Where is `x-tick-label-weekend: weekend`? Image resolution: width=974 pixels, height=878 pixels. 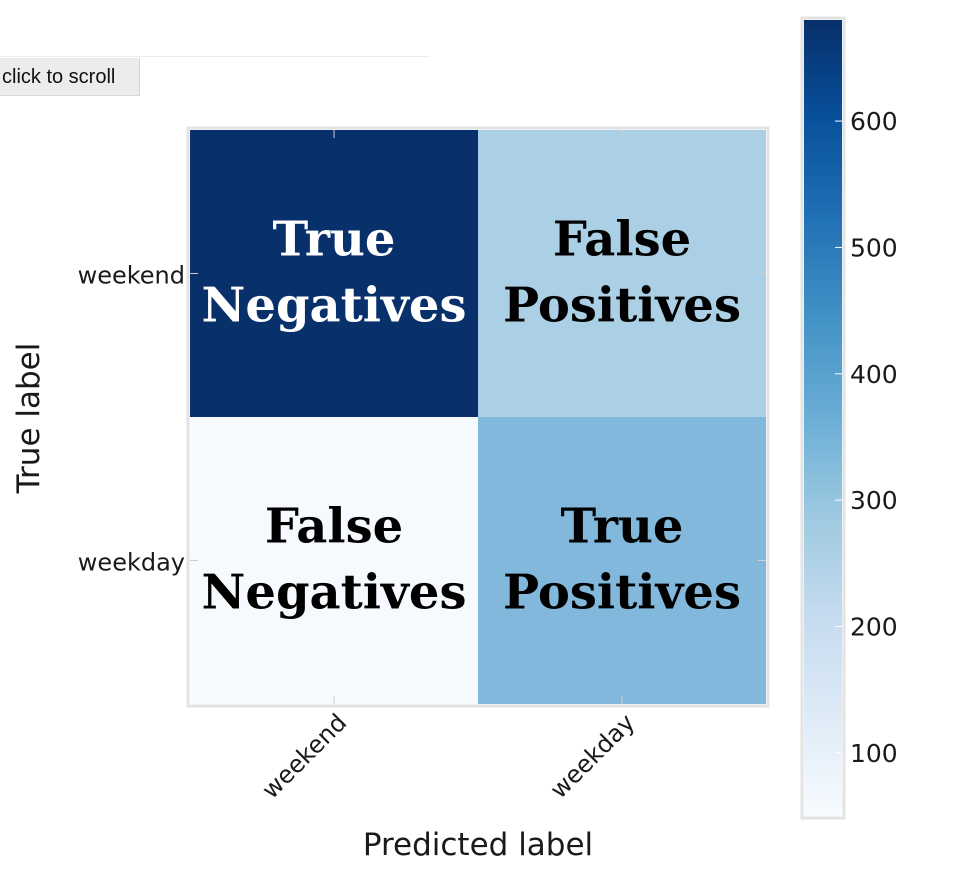 x-tick-label-weekend: weekend is located at coordinates (304, 756).